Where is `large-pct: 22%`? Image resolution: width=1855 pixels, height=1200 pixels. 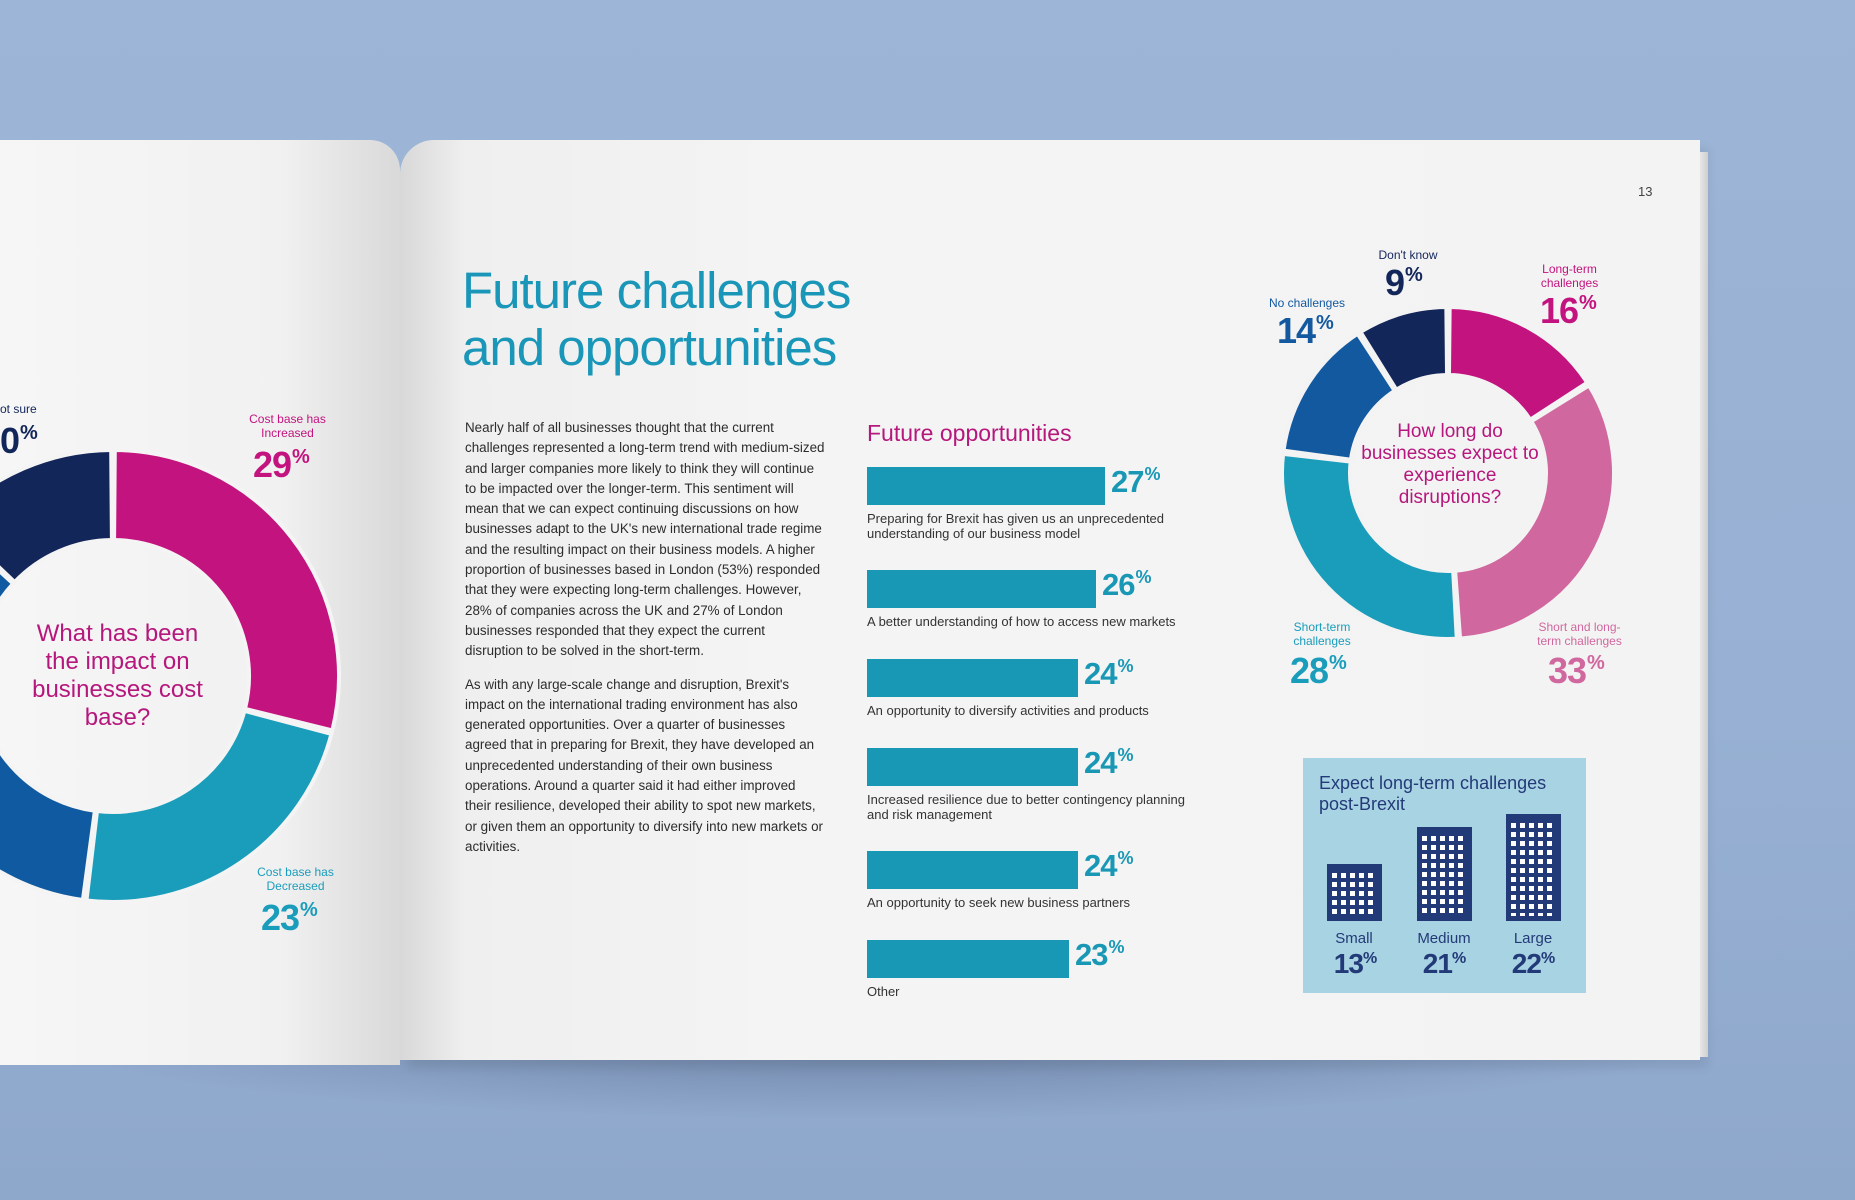
large-pct: 22% is located at coordinates (1533, 963).